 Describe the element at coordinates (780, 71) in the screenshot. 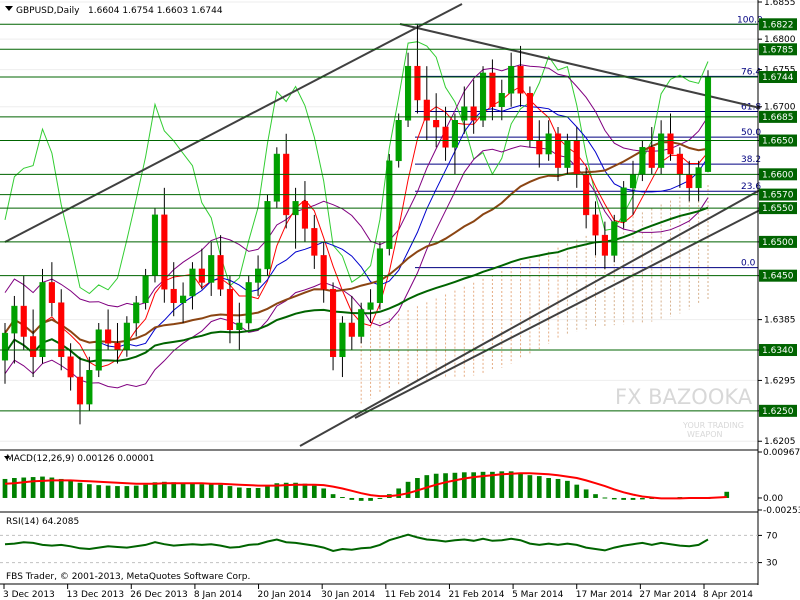

I see `price-tick-label: 1.6755` at that location.